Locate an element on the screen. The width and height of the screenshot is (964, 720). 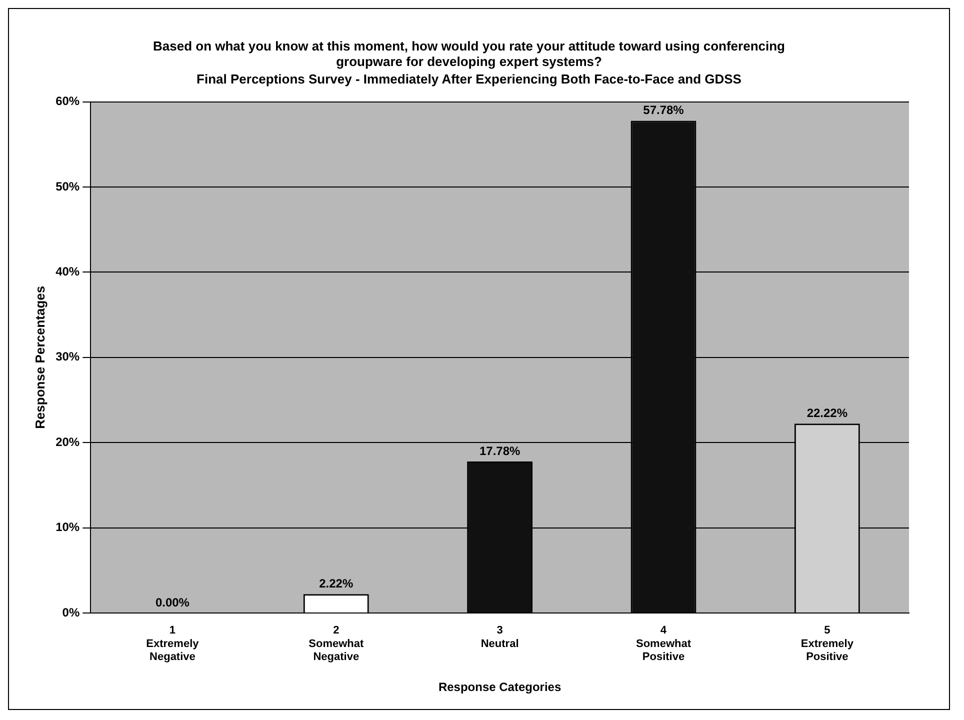
y-tick-label: 30% is located at coordinates (68, 357).